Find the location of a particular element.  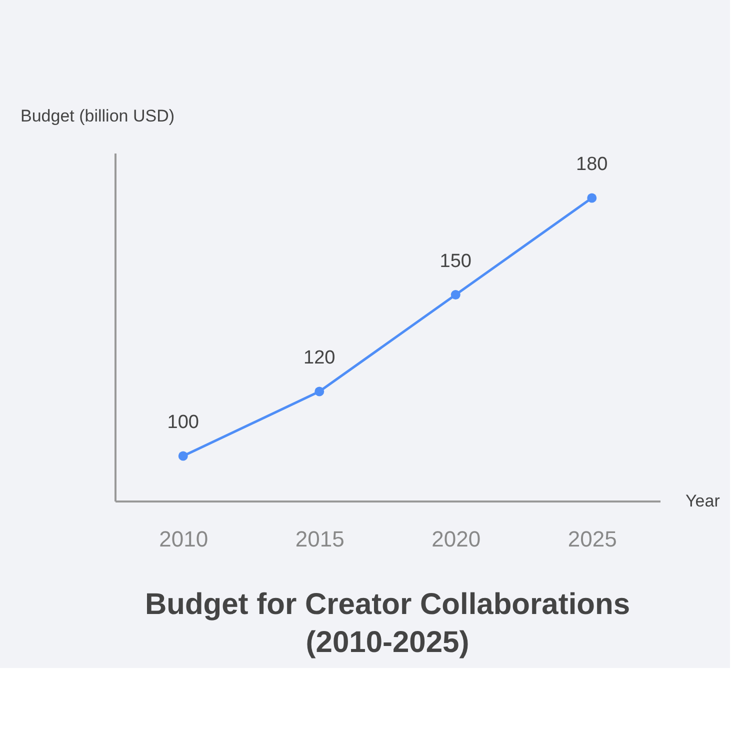

x-tick-label: 2015 is located at coordinates (319, 539).